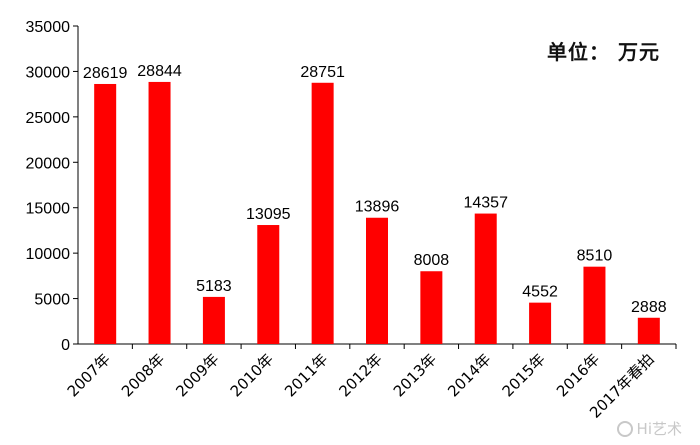 This screenshot has width=700, height=445. What do you see at coordinates (48, 72) in the screenshot?
I see `y-tick-label: 30000` at bounding box center [48, 72].